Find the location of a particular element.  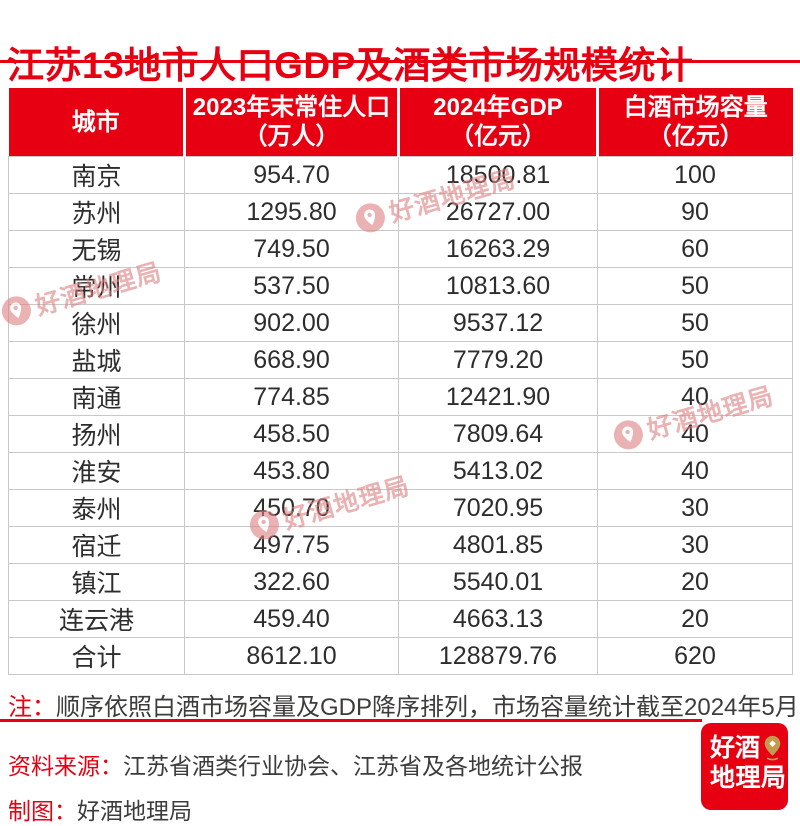

source-label: 资料来源： is located at coordinates (65, 766).